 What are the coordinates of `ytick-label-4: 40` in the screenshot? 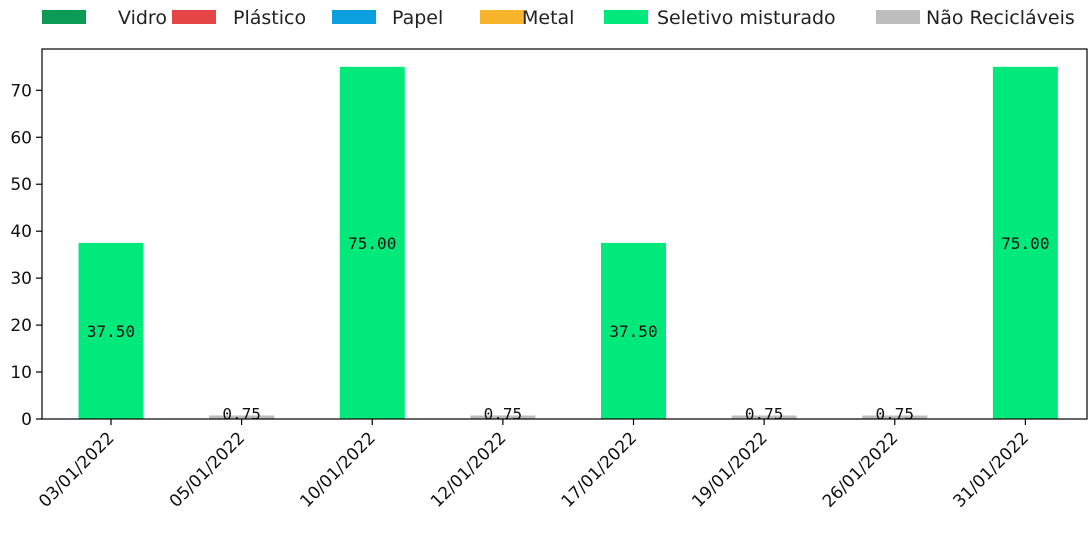 It's located at (21, 232).